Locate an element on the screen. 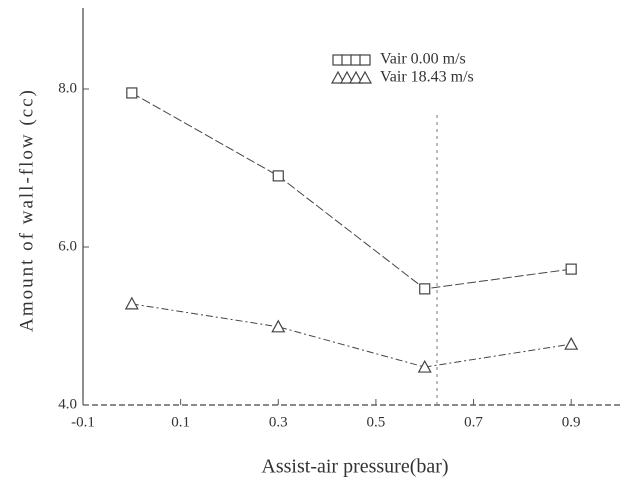 This screenshot has height=484, width=630. legend-label: Vair 18.43 m/s is located at coordinates (427, 77).